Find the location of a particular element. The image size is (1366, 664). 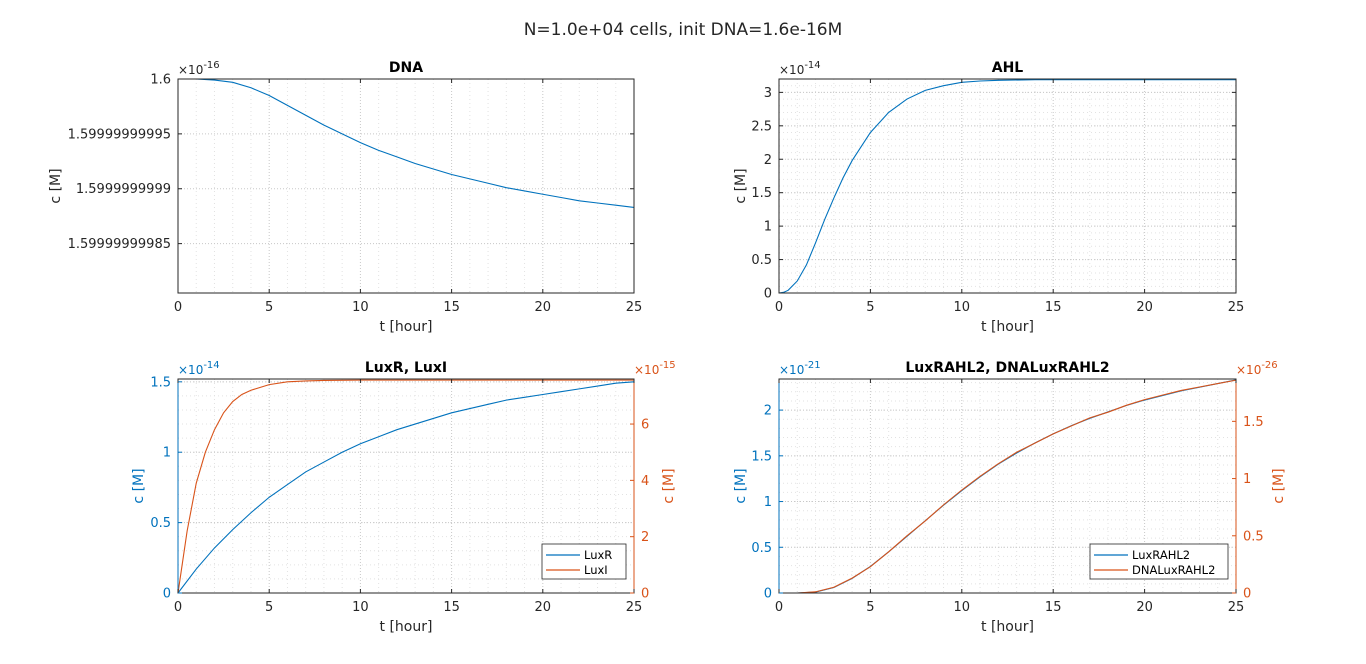

chart-title: LuxRAHL2, DNALuxRAHL2 is located at coordinates (1007, 368).